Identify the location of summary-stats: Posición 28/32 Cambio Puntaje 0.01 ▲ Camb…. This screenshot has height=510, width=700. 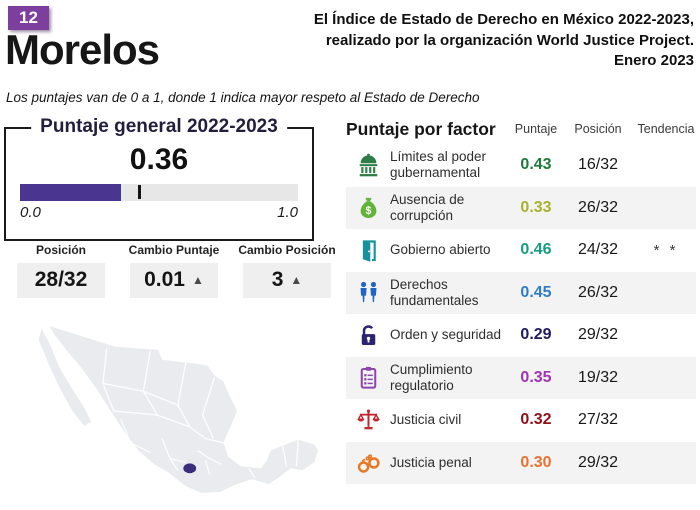
(170, 270).